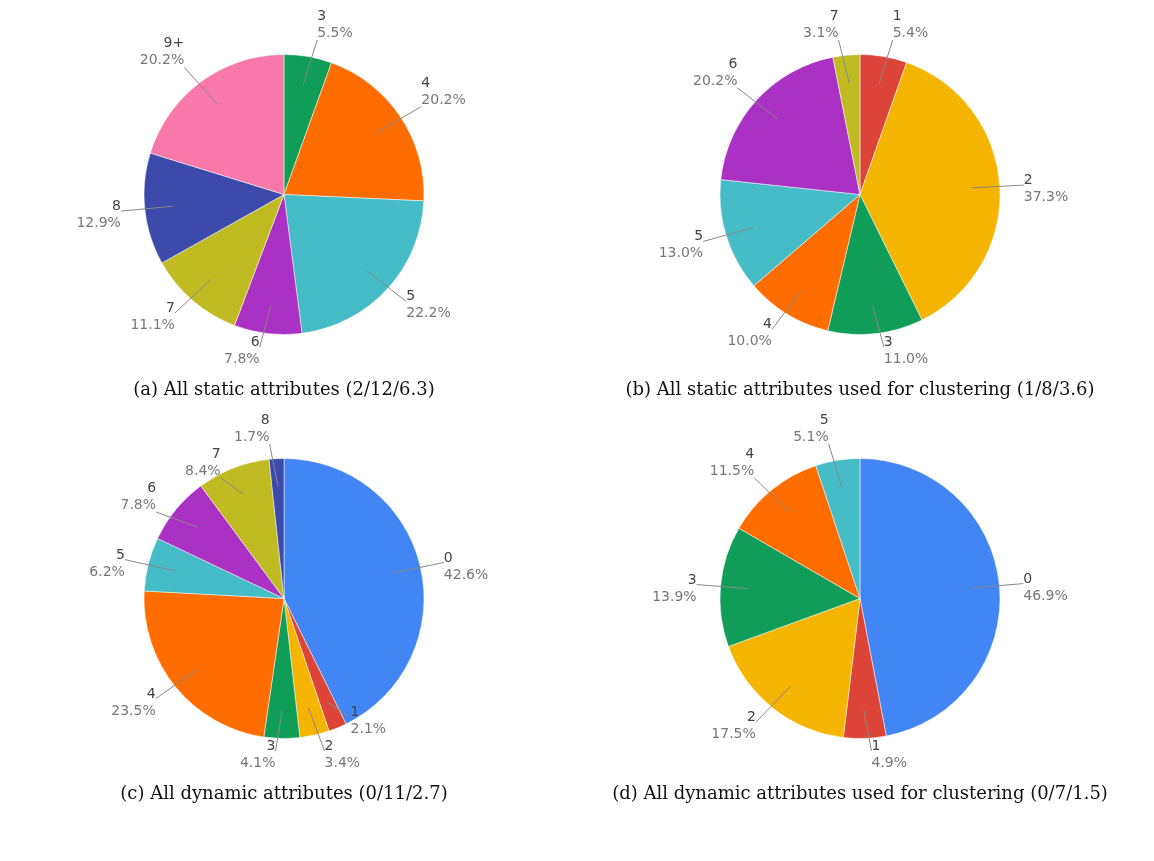 This screenshot has width=1154, height=861. I want to click on data-label: 46.9%, so click(1045, 594).